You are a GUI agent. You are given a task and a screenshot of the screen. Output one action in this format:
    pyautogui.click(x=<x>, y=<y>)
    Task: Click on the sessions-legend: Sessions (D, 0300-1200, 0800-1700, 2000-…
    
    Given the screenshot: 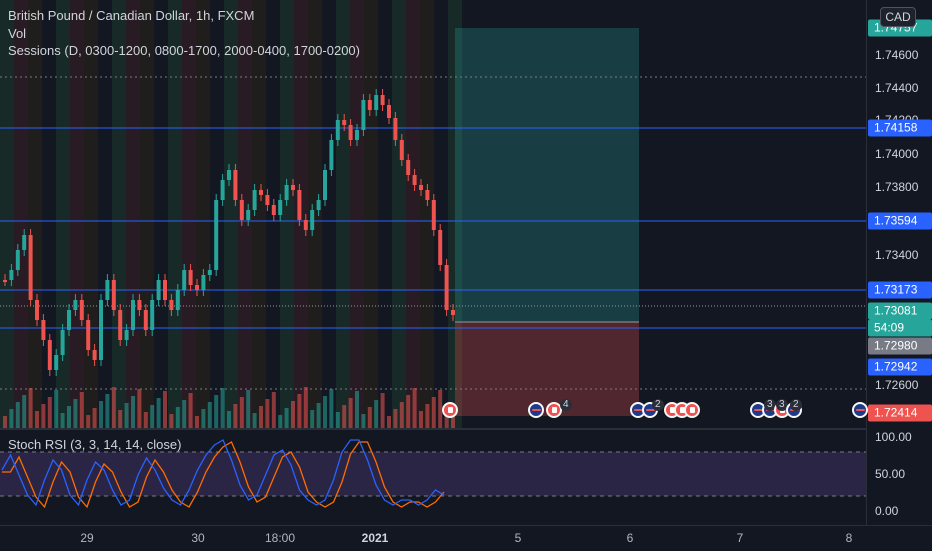 What is the action you would take?
    pyautogui.click(x=184, y=50)
    